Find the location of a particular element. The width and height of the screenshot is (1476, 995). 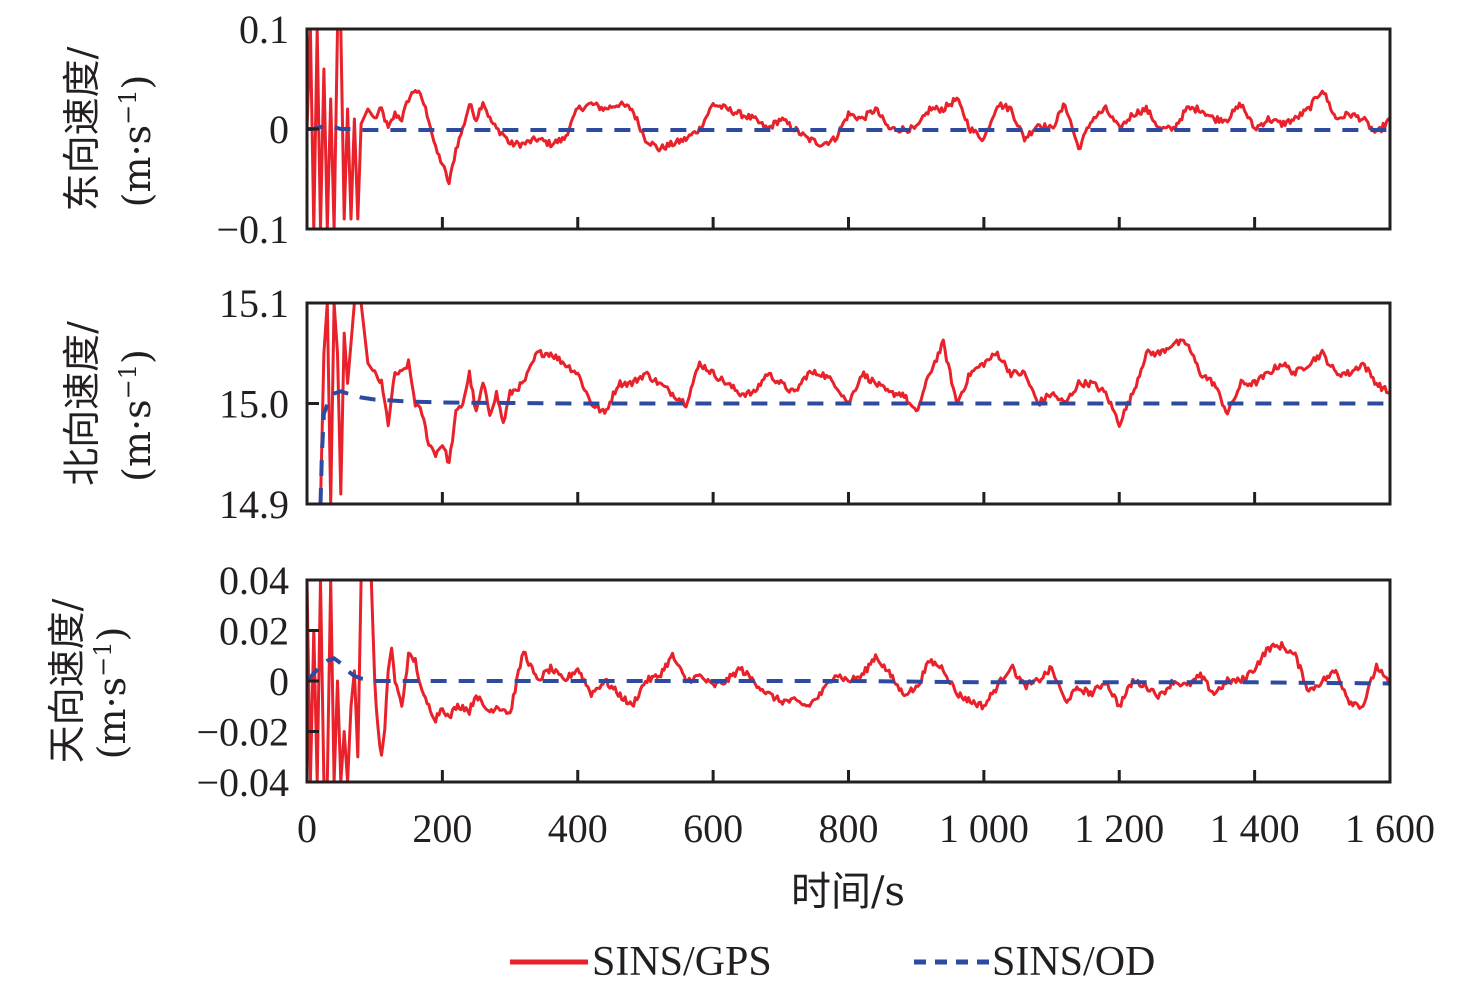

y-tick-label-up: −0.02 is located at coordinates (242, 732).